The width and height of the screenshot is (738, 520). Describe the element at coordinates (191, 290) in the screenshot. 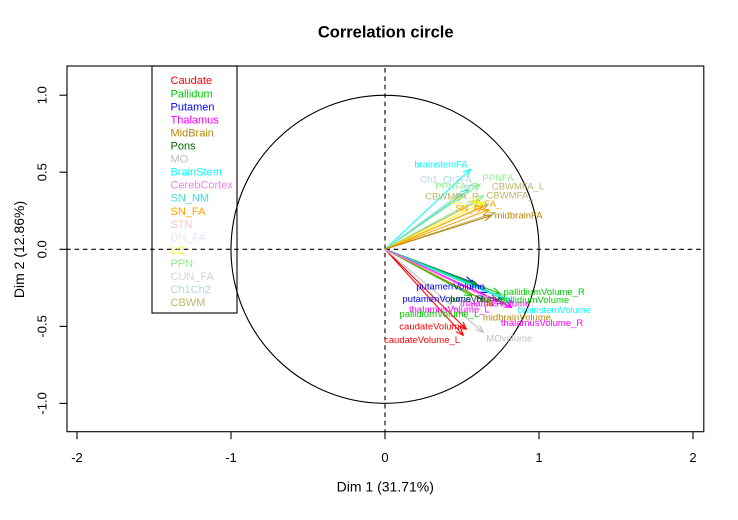

I see `svg-text: Ch1Ch2` at that location.